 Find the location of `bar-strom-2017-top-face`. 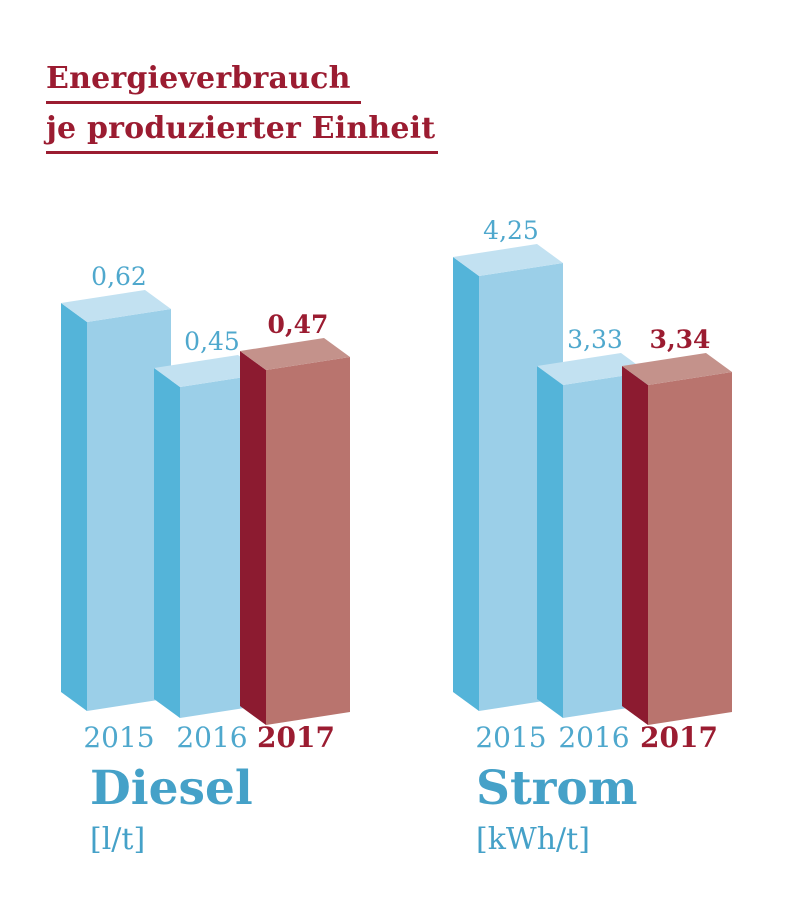

bar-strom-2017-top-face is located at coordinates (677, 369).